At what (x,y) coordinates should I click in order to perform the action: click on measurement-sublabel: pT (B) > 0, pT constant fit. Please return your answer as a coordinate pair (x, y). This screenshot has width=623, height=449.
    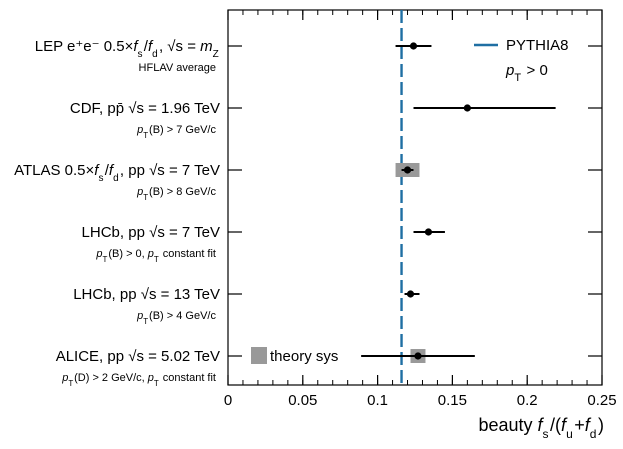
    Looking at the image, I should click on (155, 256).